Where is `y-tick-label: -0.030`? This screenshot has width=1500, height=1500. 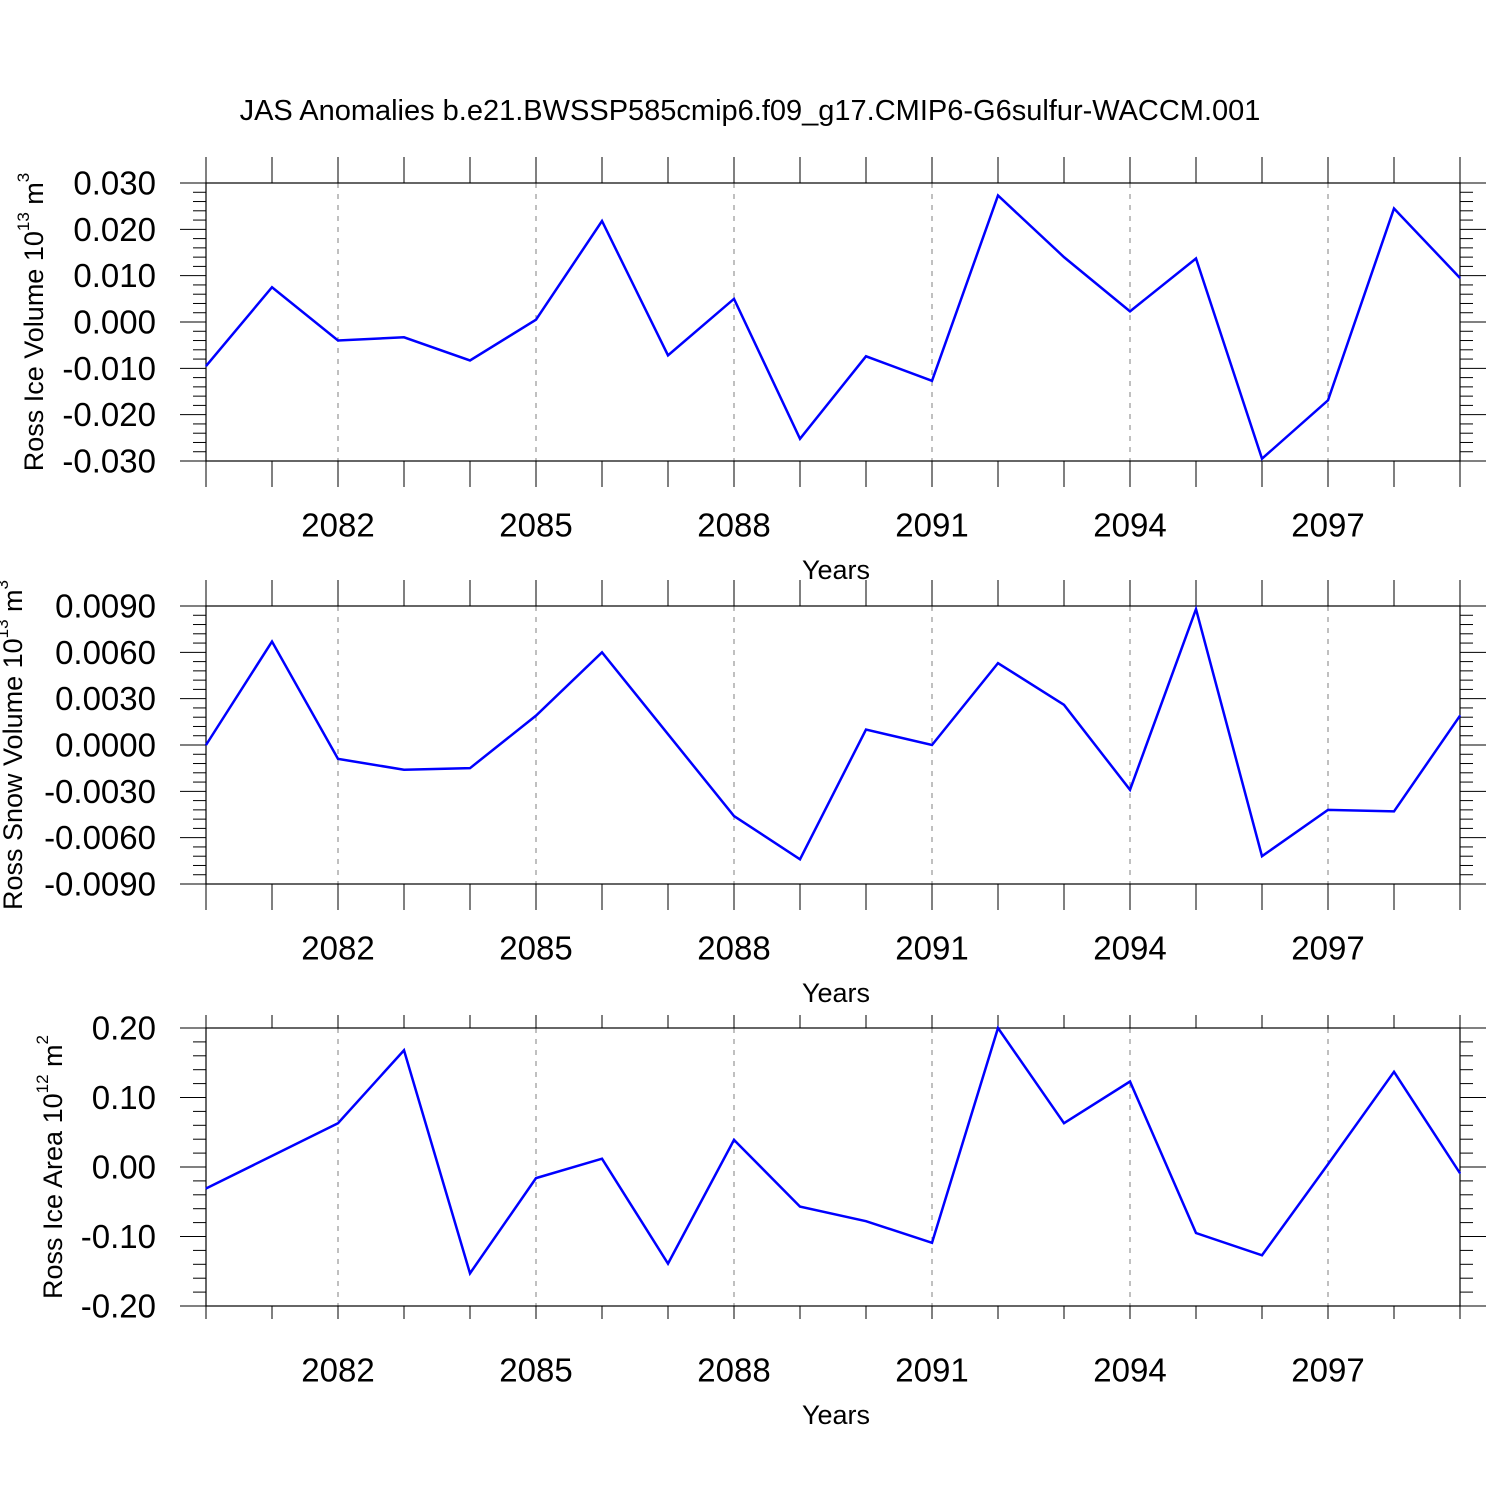
y-tick-label: -0.030 is located at coordinates (109, 461).